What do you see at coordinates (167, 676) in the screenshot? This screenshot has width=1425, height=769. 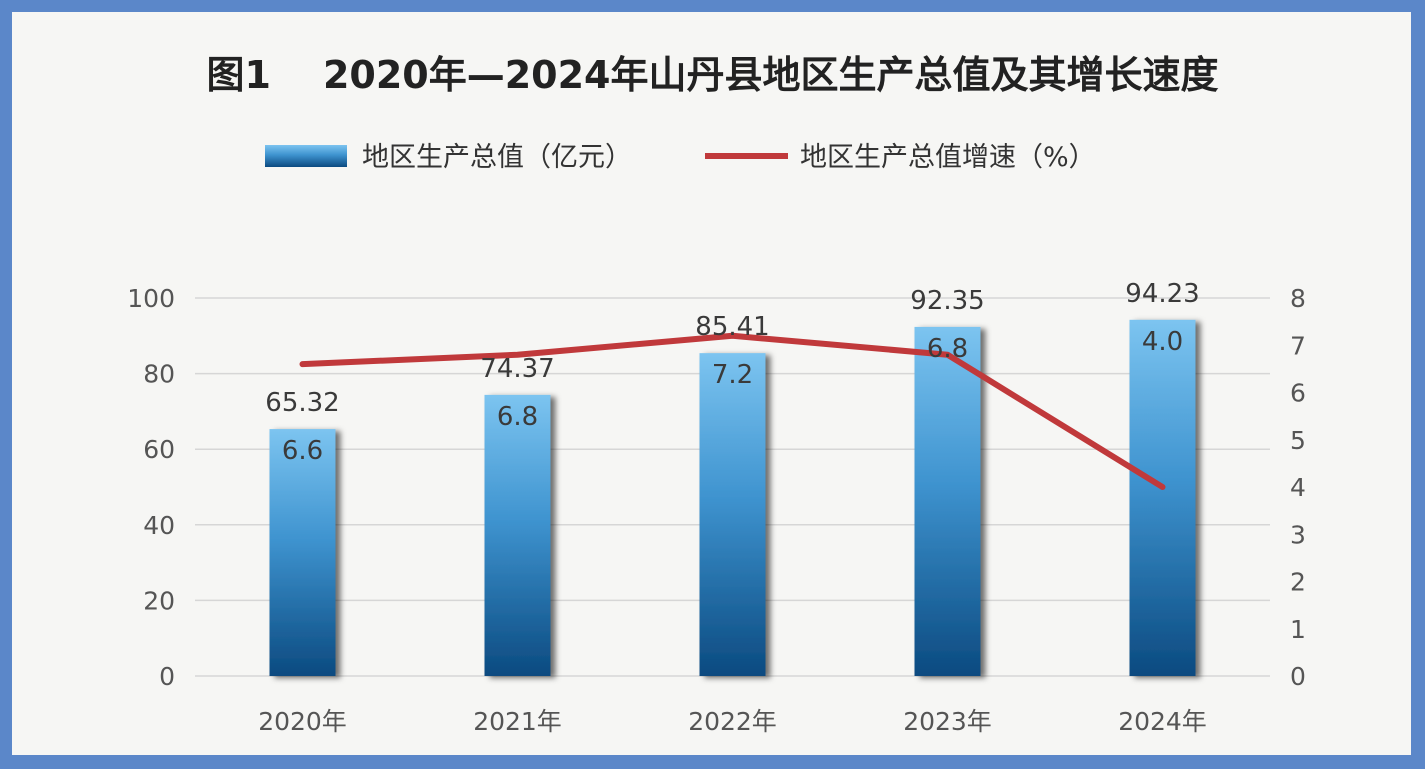 I see `y-left-tick-label: 0` at bounding box center [167, 676].